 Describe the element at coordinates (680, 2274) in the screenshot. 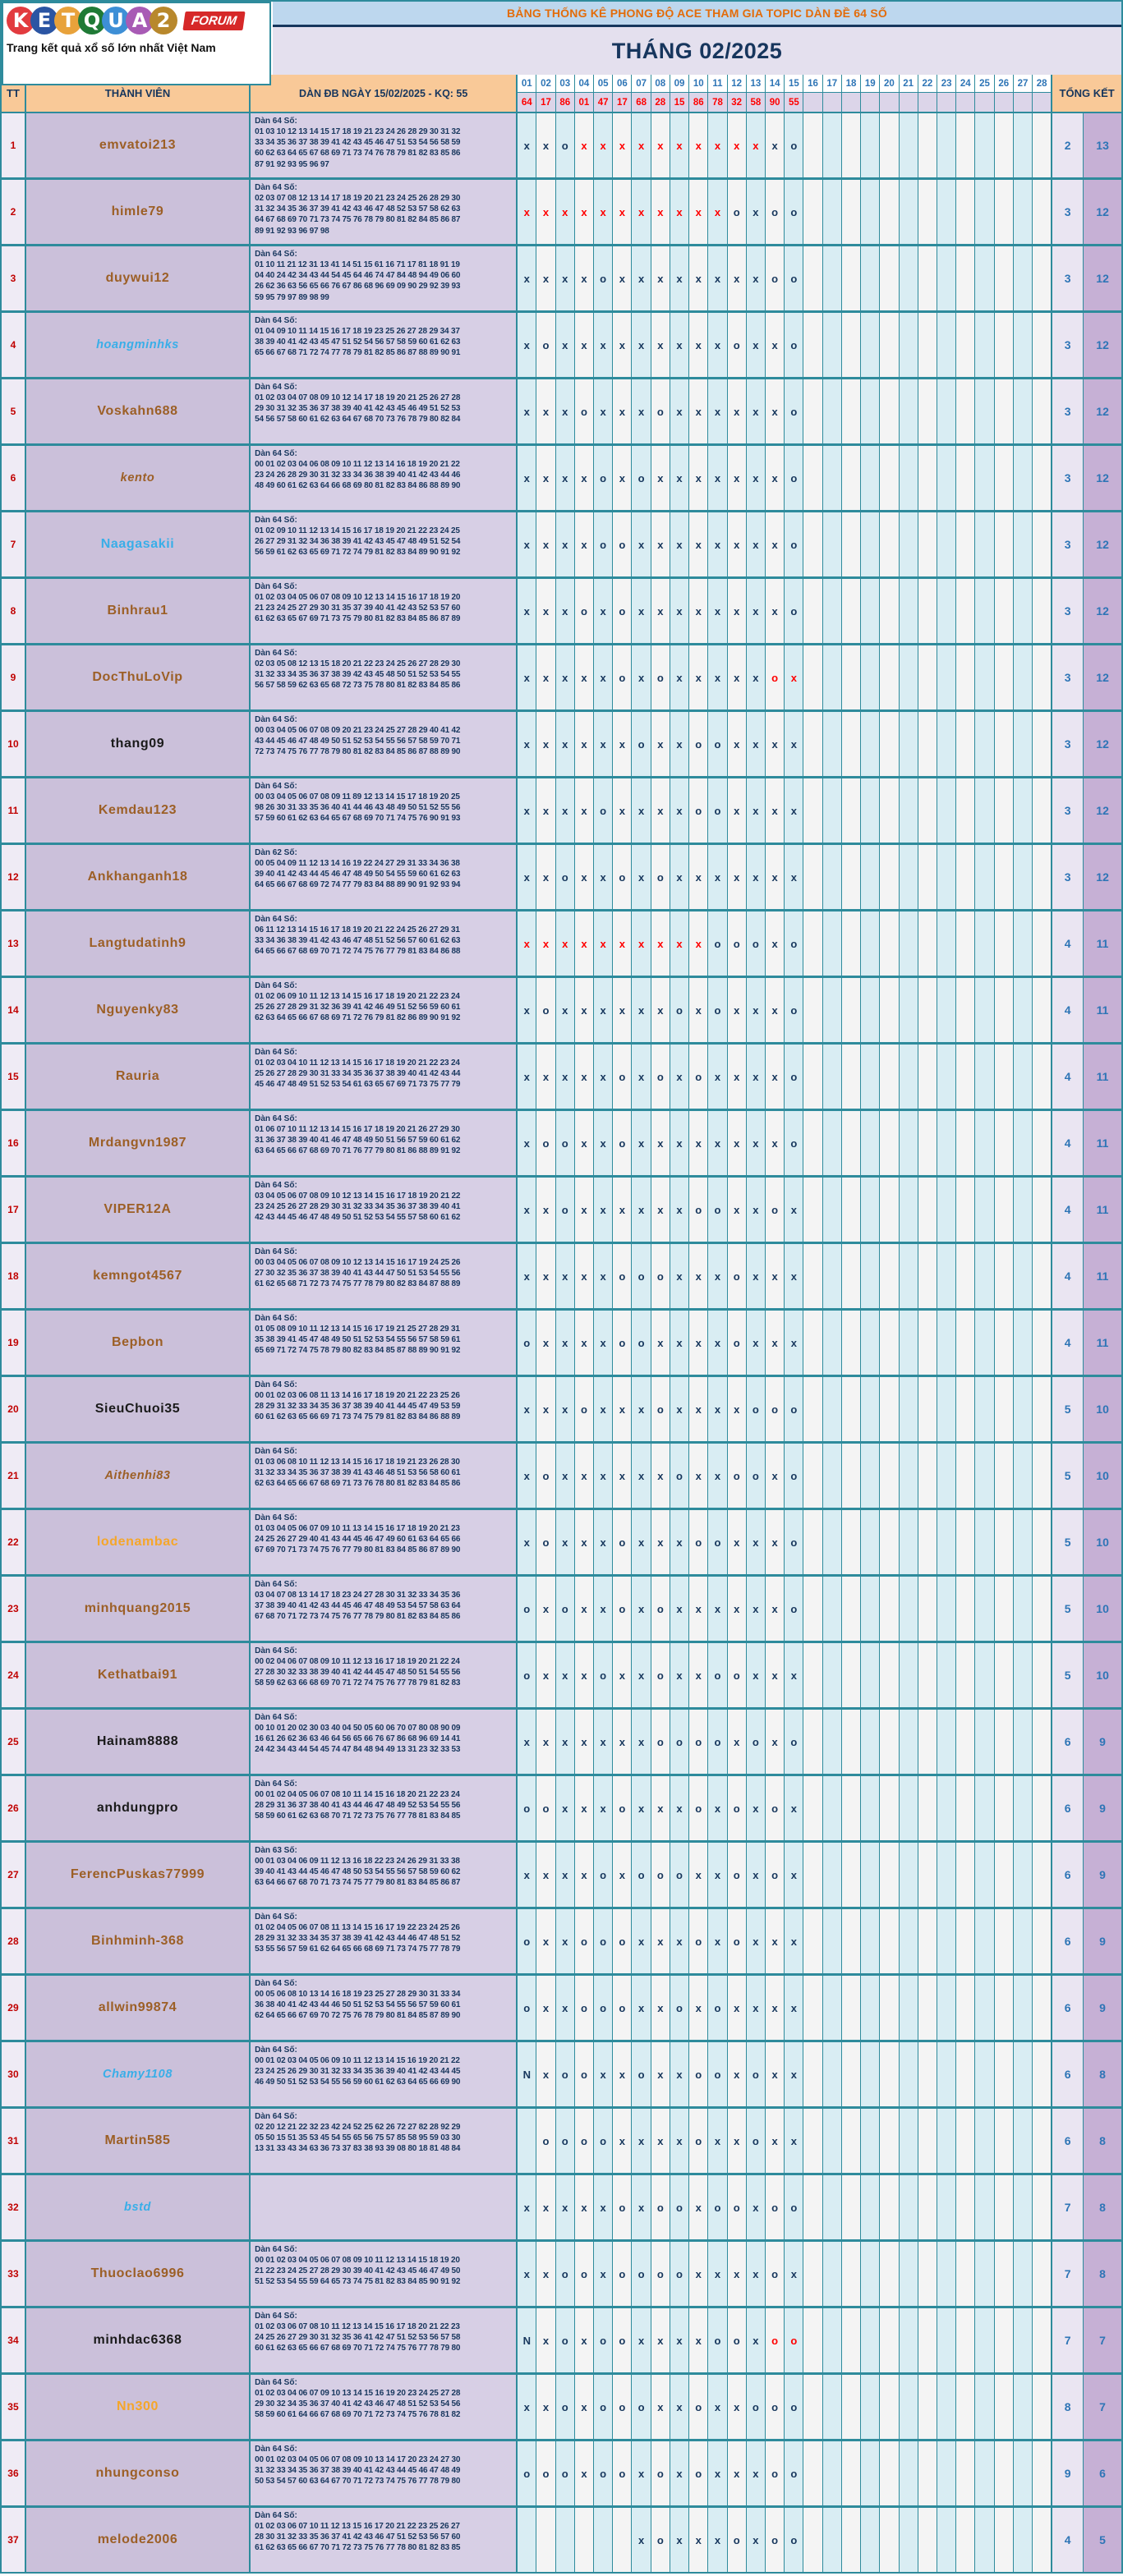

I see `day-cell-09: o` at that location.